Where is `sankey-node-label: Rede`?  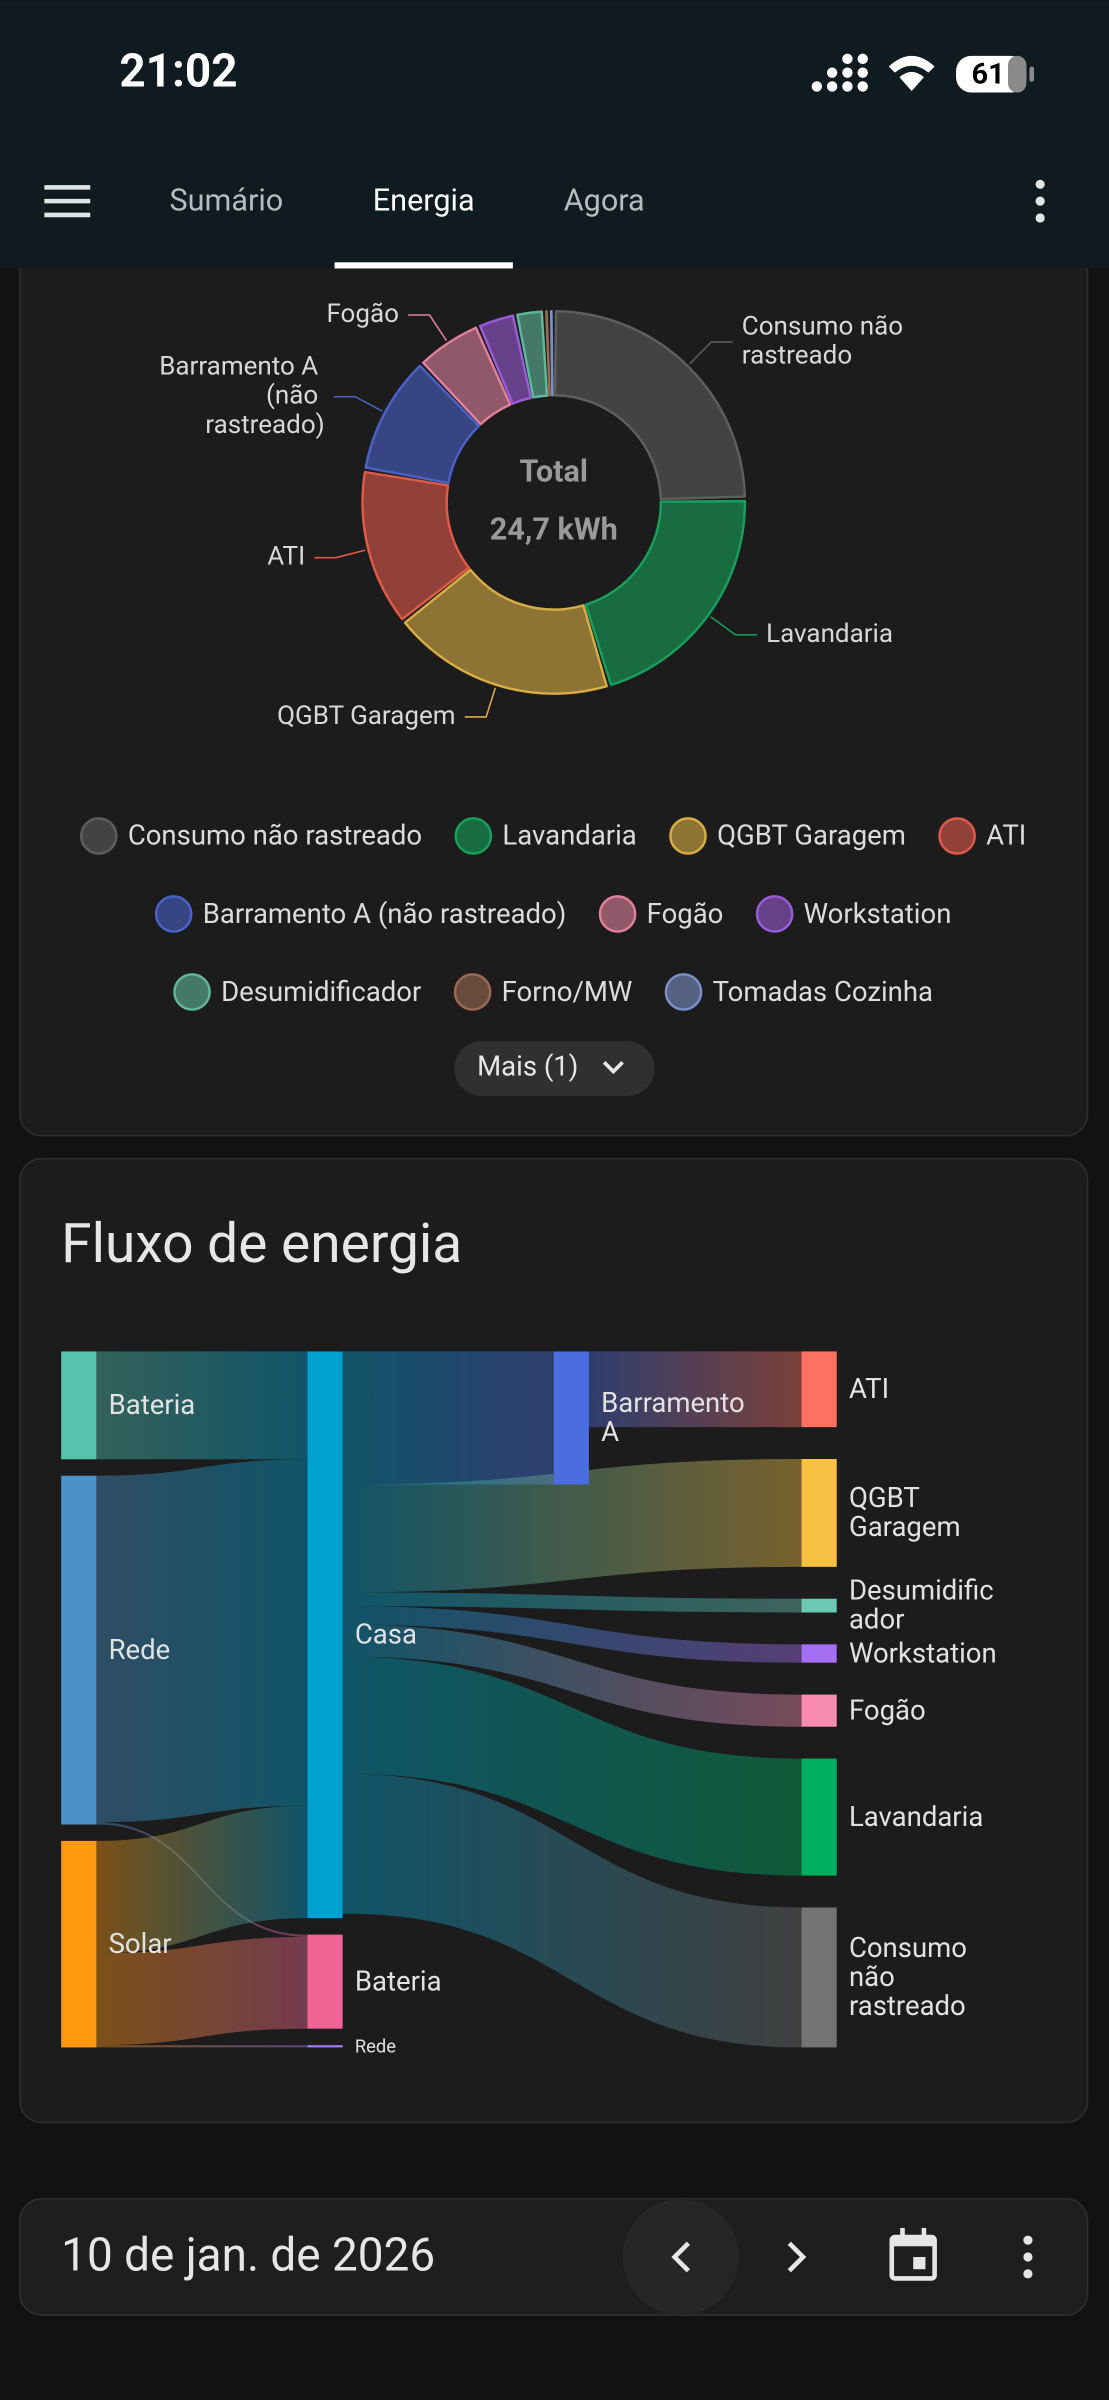 sankey-node-label: Rede is located at coordinates (375, 2047).